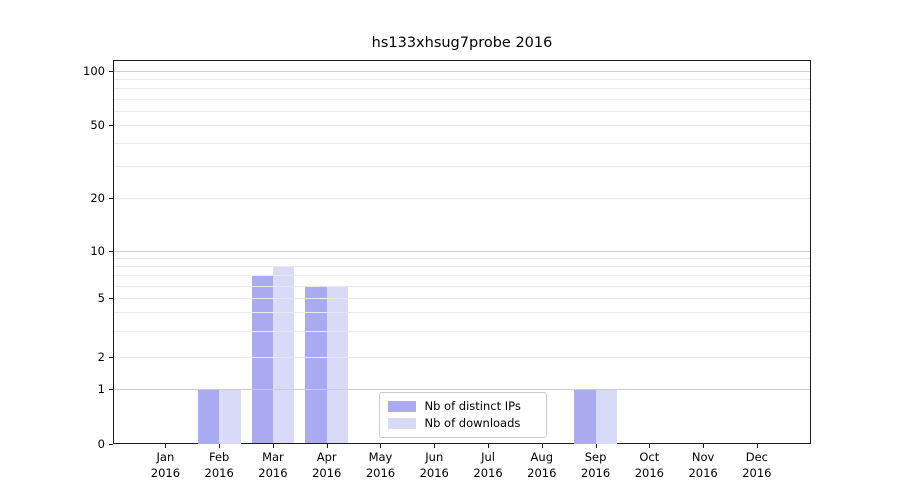  Describe the element at coordinates (101, 298) in the screenshot. I see `y-tick-label: 5` at that location.